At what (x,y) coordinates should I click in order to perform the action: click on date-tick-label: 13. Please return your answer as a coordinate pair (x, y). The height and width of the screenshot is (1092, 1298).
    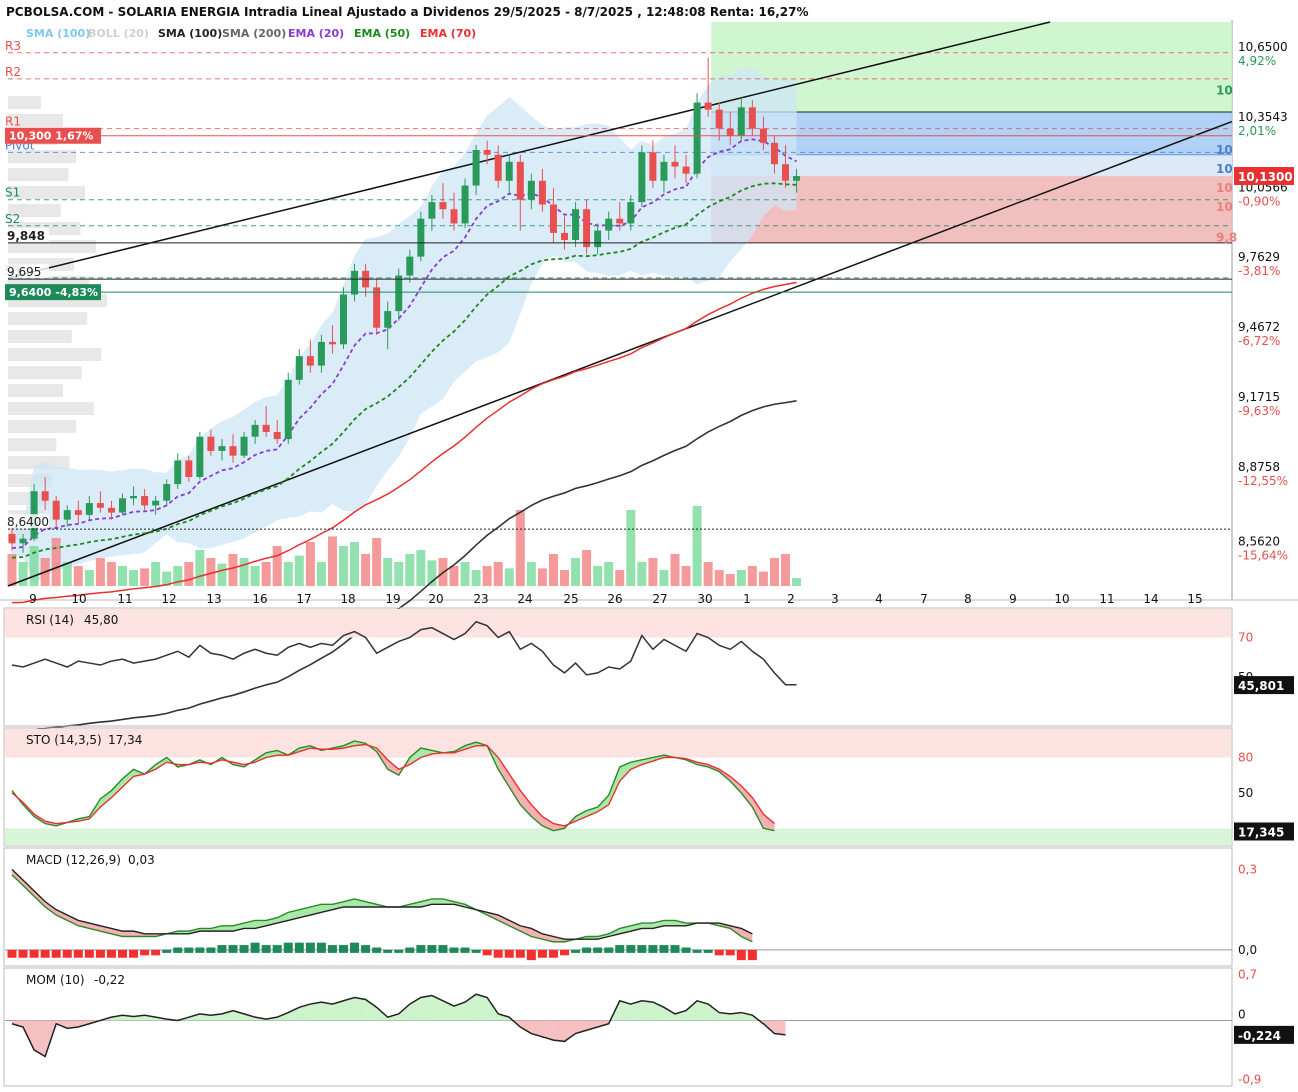
    Looking at the image, I should click on (213, 599).